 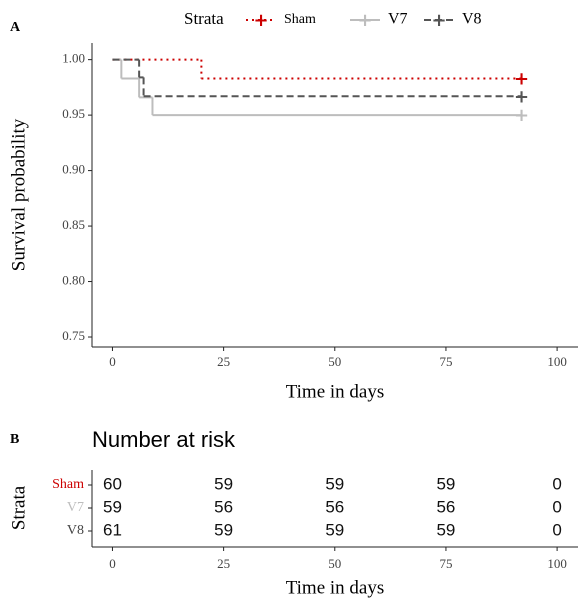 What do you see at coordinates (398, 19) in the screenshot?
I see `legend-label: V7` at bounding box center [398, 19].